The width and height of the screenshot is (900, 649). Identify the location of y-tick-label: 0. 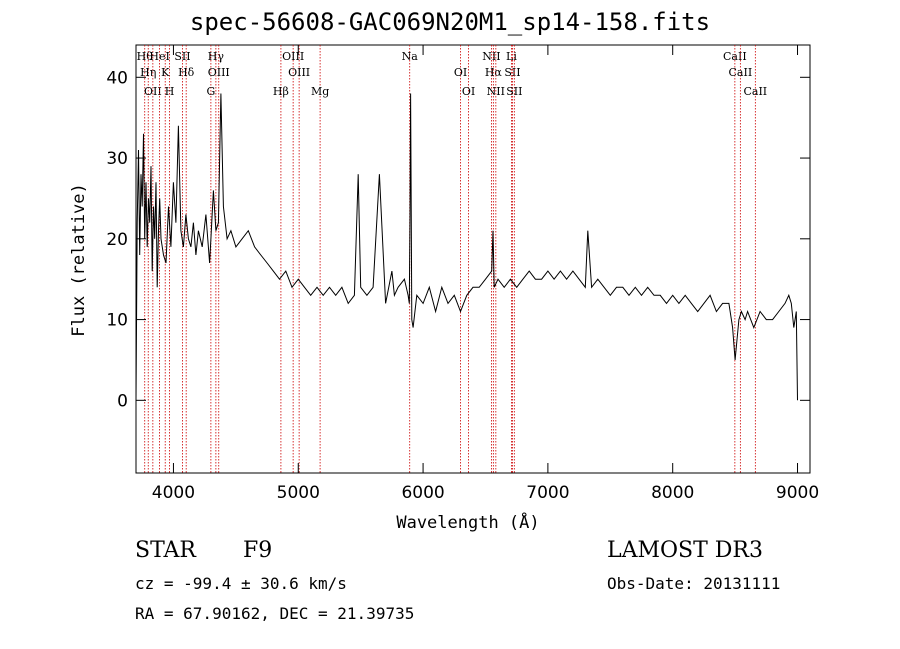
(122, 401).